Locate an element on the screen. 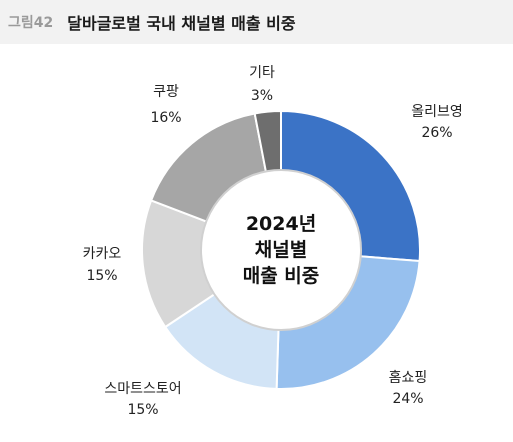  figure-header: 그림42 달바글로벌 국내 채널별 매출 비중 is located at coordinates (256, 22).